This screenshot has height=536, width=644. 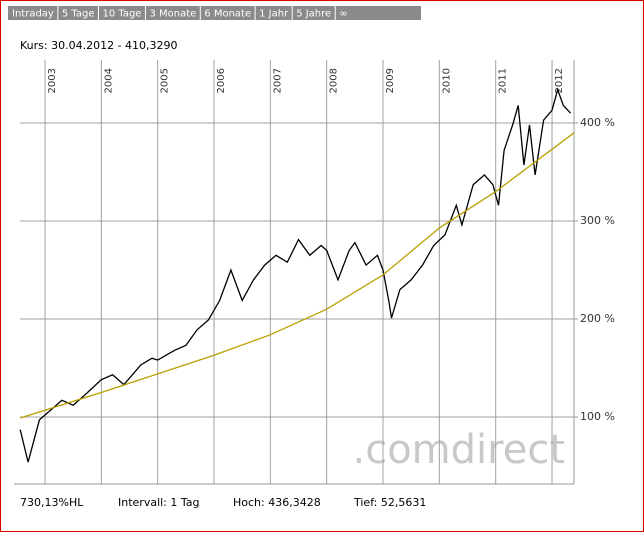 I want to click on tab: 3 Monate, so click(x=172, y=14).